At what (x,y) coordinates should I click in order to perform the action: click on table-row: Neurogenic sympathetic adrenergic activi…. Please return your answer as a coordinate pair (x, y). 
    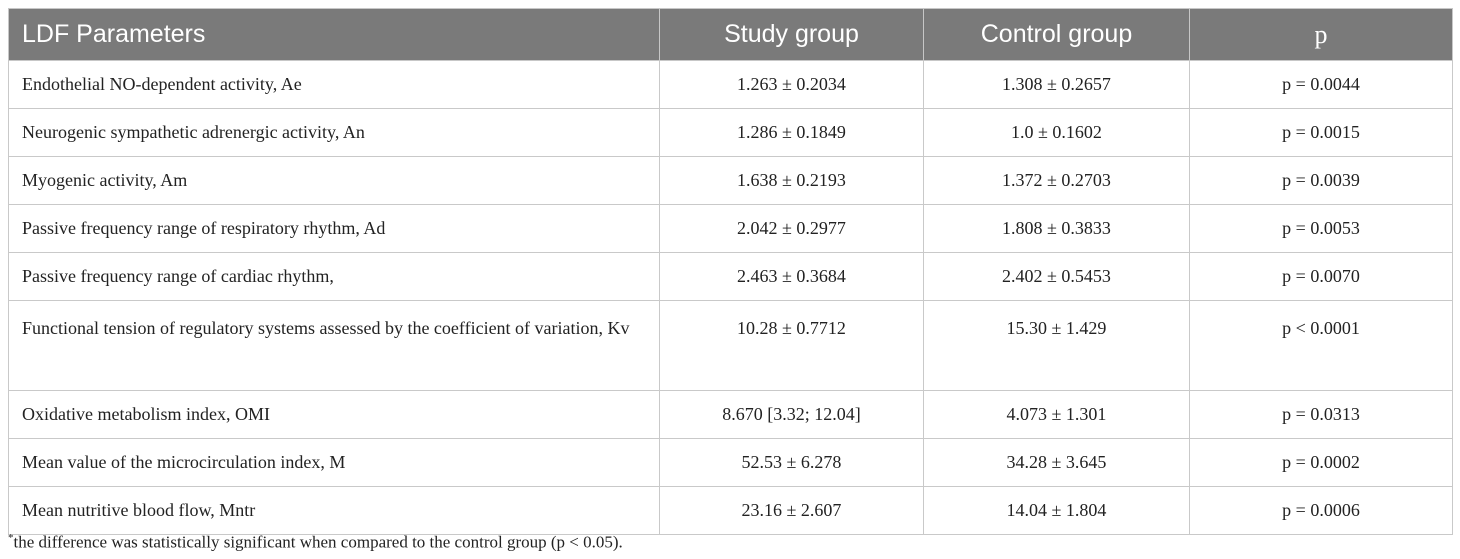
    Looking at the image, I should click on (730, 132).